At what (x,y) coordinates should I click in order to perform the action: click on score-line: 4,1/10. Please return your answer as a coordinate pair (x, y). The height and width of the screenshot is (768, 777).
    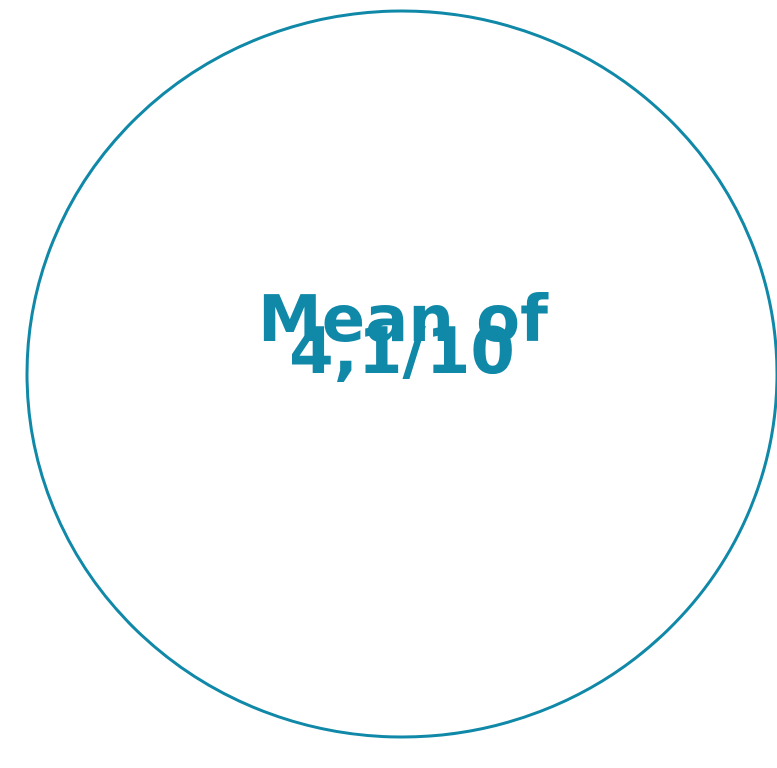
    Looking at the image, I should click on (402, 352).